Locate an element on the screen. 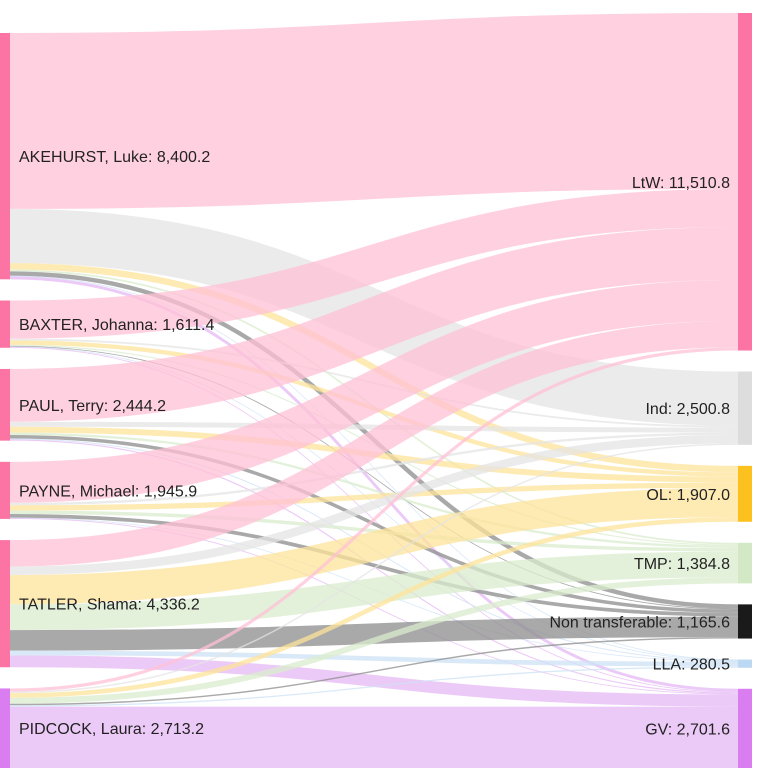  link-pidcock-to-lla is located at coordinates (374, 686).